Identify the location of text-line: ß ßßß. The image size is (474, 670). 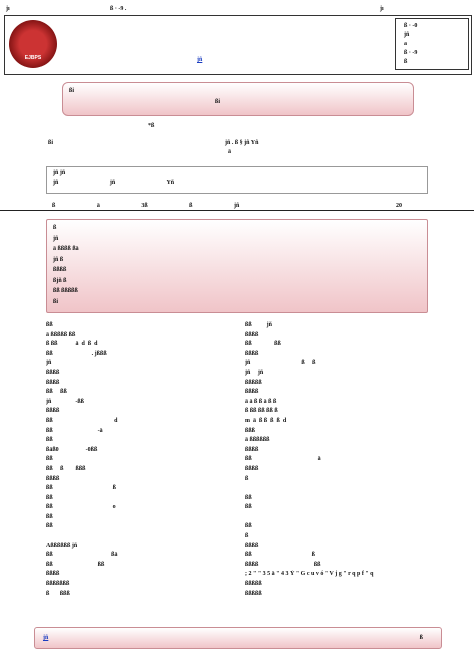
(58, 593).